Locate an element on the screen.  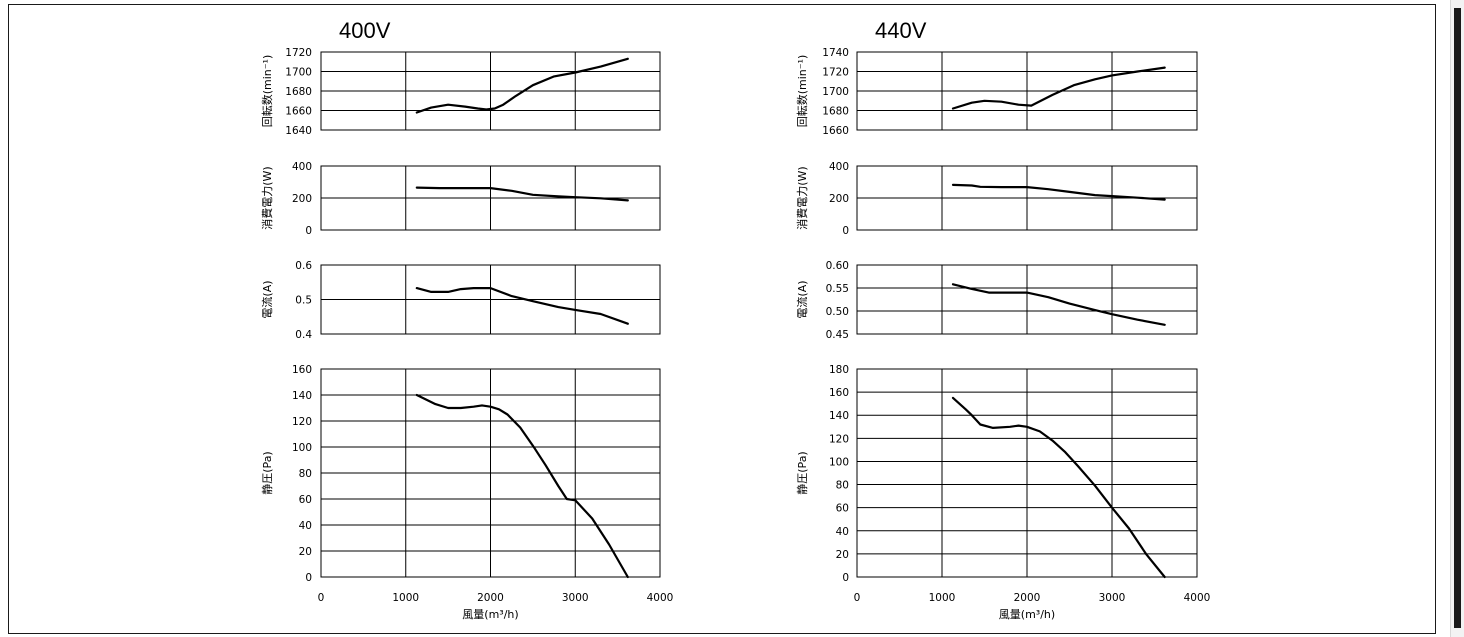
panel-static-pressure: 0 20 40 60 80 100 120 140 160 静圧(Pa) is located at coordinates (460, 474).